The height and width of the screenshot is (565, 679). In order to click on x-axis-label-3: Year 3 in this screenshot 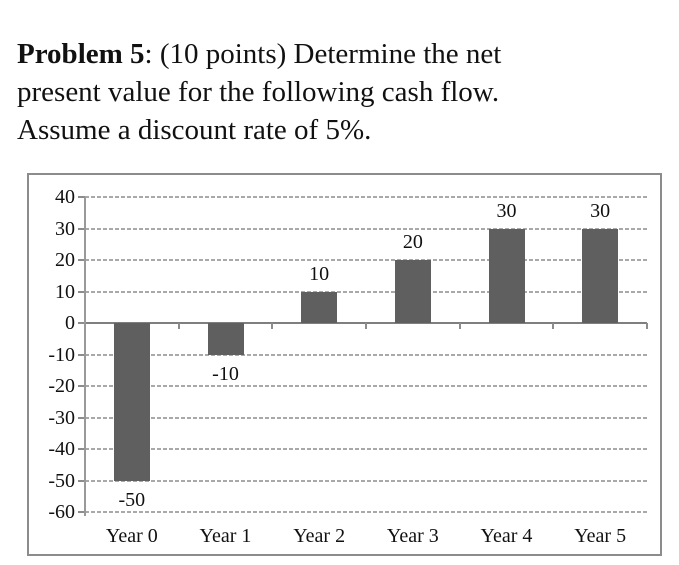, I will do `click(412, 536)`.